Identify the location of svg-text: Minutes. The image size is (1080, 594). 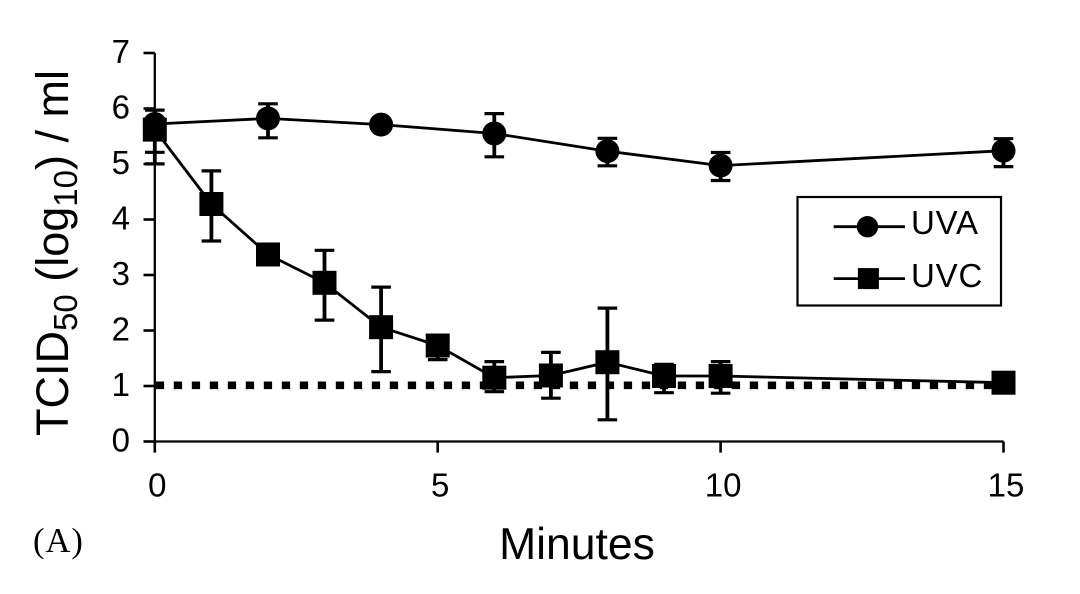
(577, 544).